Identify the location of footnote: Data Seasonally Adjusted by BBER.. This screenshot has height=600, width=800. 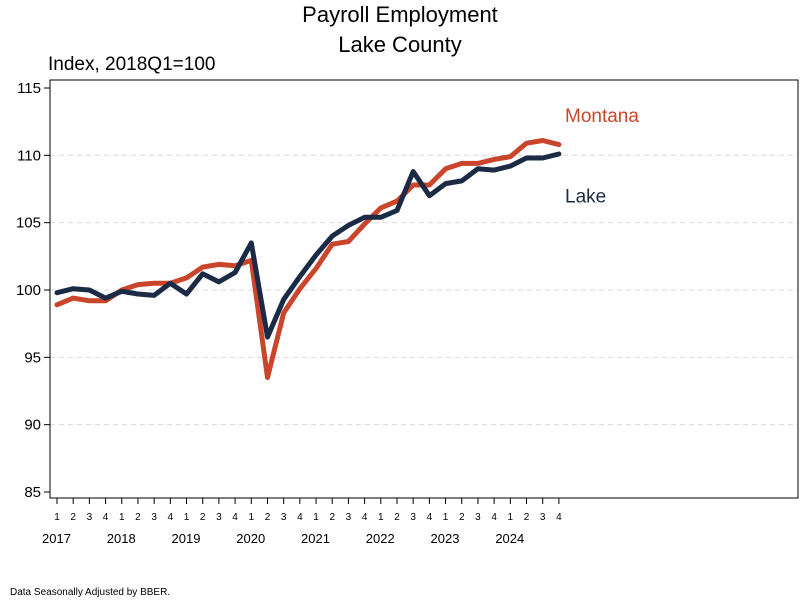
(90, 592).